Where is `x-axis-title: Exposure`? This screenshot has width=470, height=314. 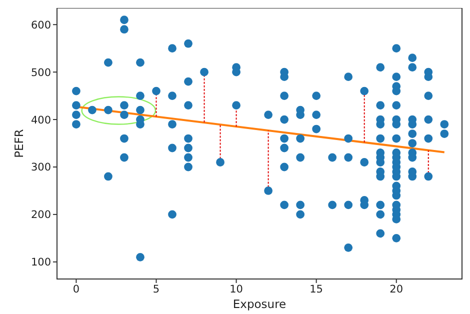
x-axis-title: Exposure is located at coordinates (259, 304).